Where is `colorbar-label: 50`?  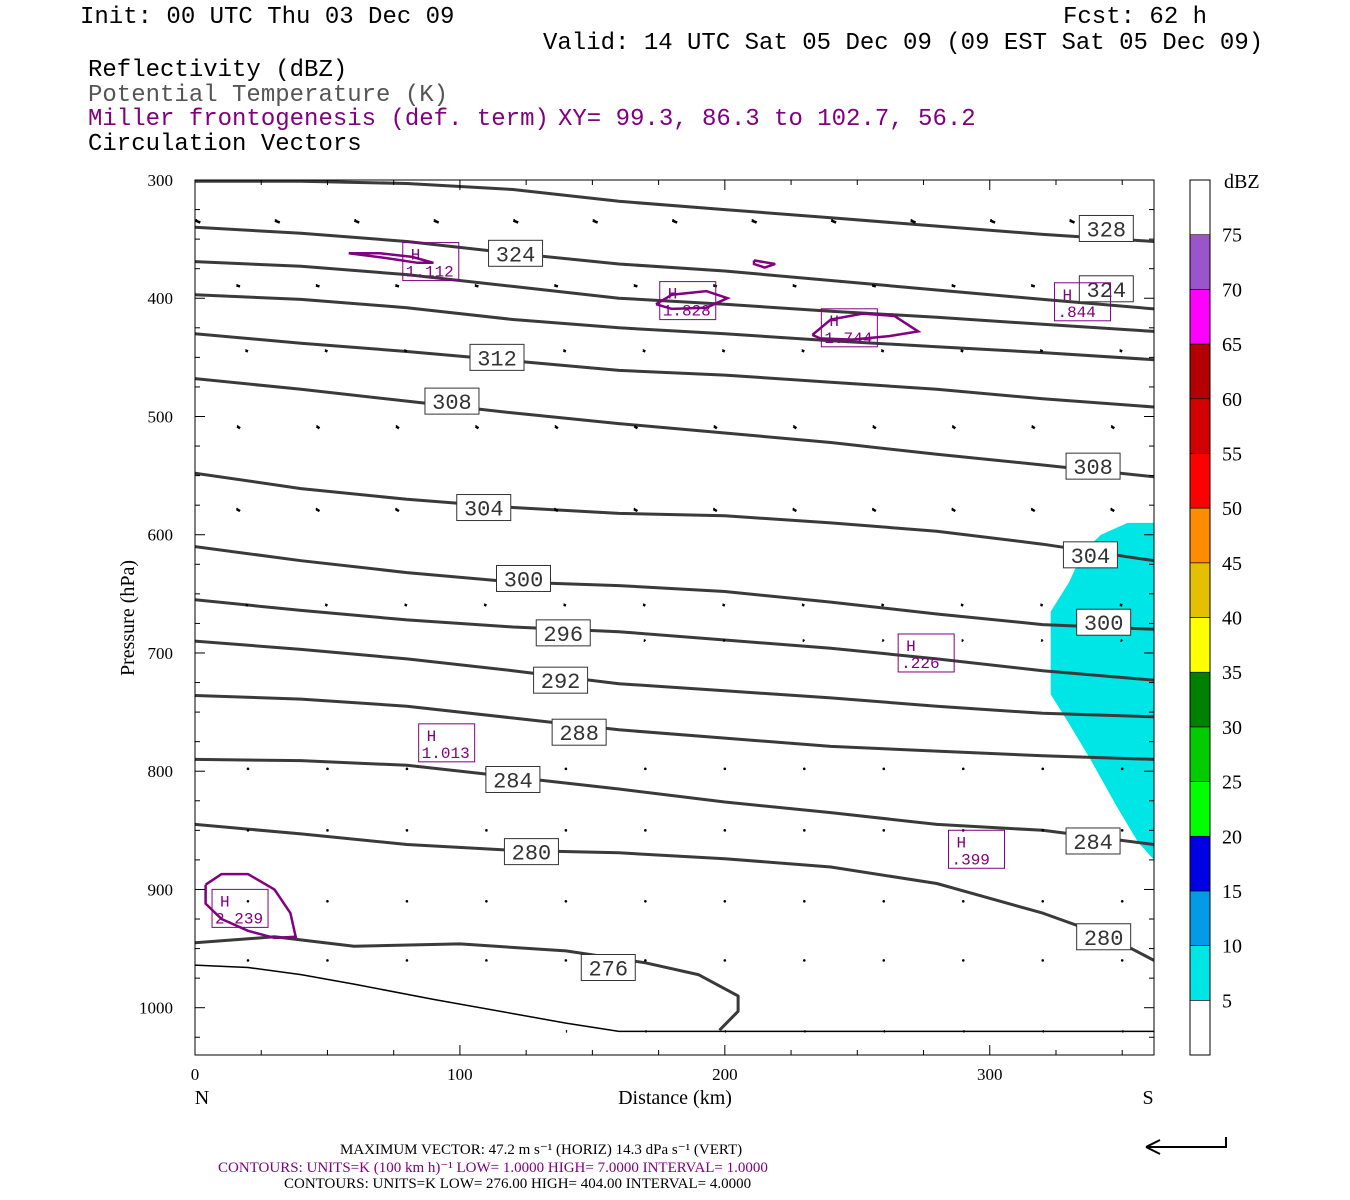
colorbar-label: 50 is located at coordinates (1232, 509).